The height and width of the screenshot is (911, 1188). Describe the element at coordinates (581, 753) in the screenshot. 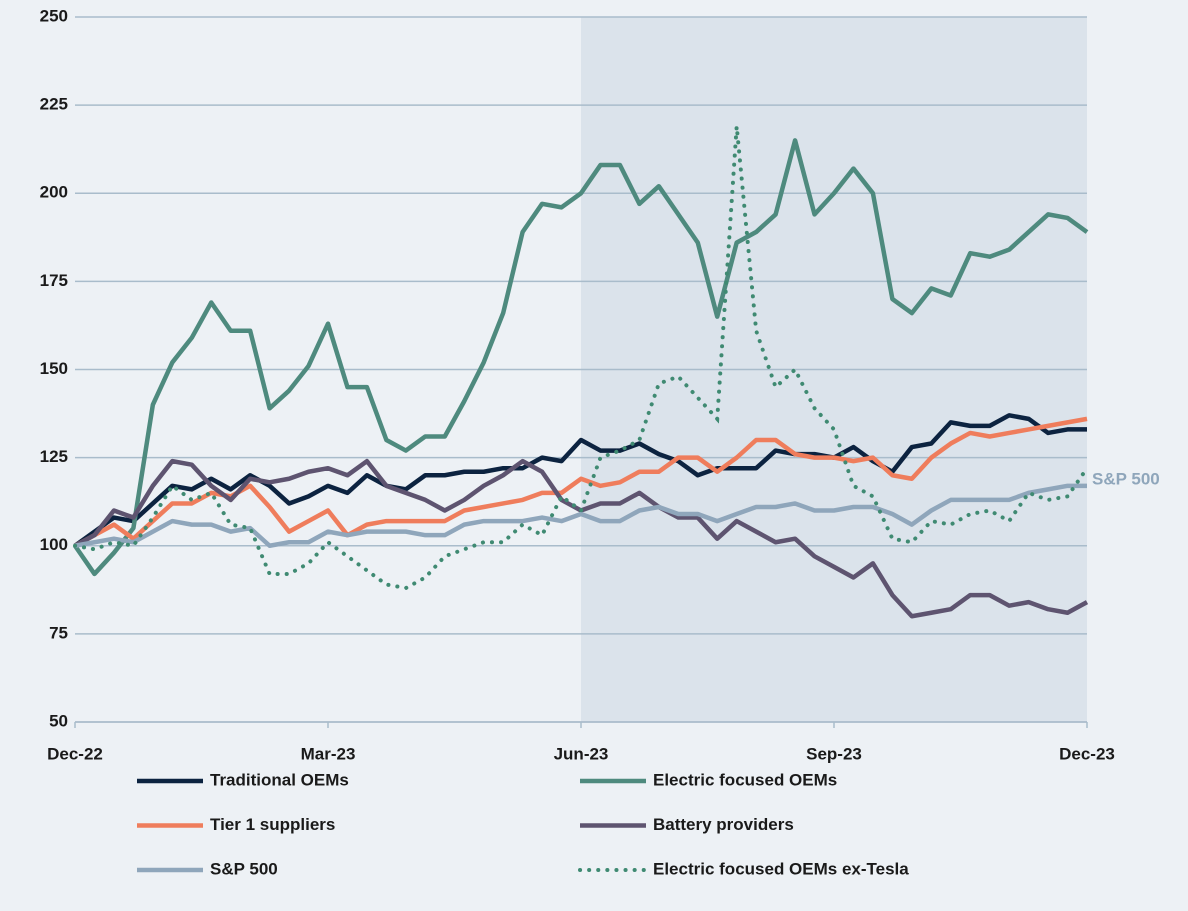

I see `x-tick-label: Jun-23` at that location.